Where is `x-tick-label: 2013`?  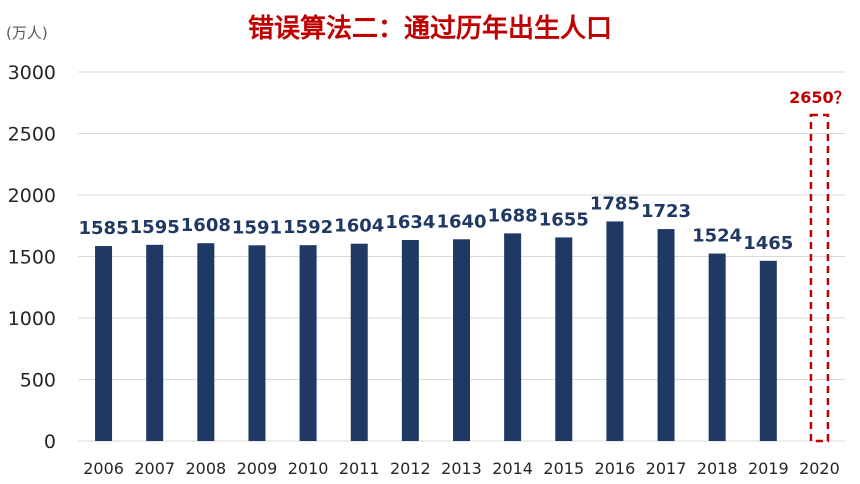
x-tick-label: 2013 is located at coordinates (461, 468).